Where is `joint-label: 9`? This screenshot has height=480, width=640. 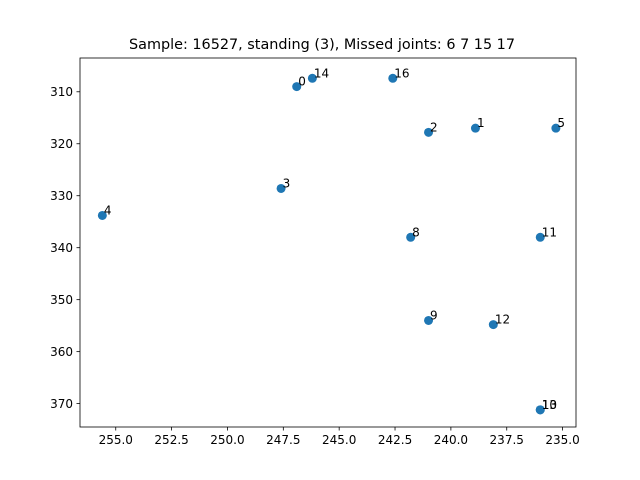 joint-label: 9 is located at coordinates (434, 315).